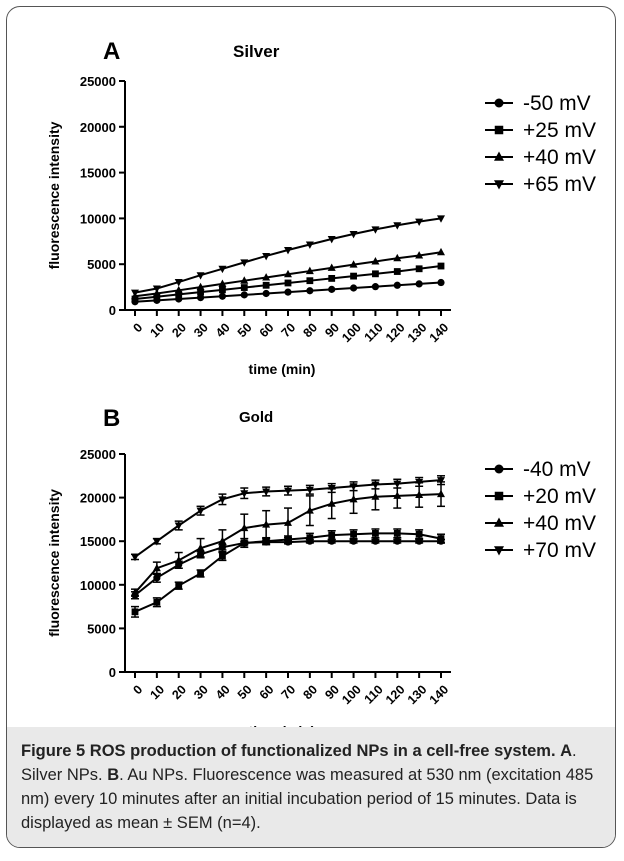  Describe the element at coordinates (267, 330) in the screenshot. I see `panel-a-x-tick-label: 60` at that location.